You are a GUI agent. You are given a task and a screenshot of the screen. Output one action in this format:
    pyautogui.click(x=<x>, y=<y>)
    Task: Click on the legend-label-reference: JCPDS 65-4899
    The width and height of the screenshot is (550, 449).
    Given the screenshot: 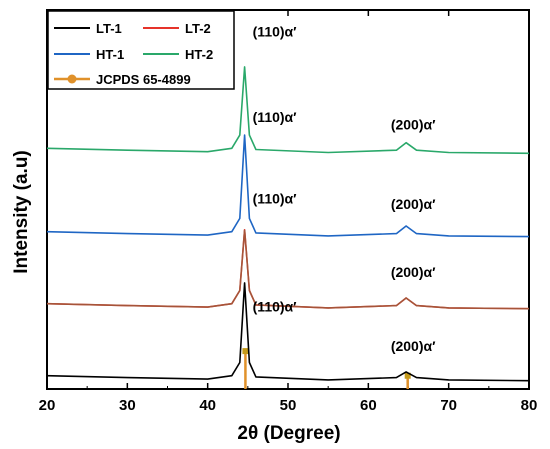 What is the action you would take?
    pyautogui.click(x=143, y=79)
    